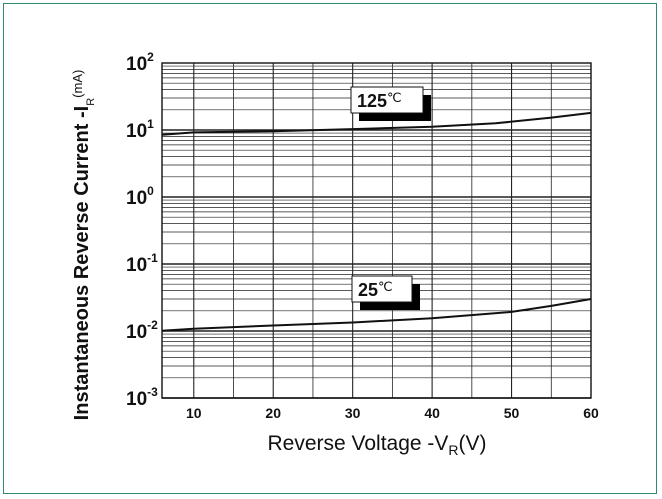  I want to click on y-tick-label: 10⁰, so click(140, 196).